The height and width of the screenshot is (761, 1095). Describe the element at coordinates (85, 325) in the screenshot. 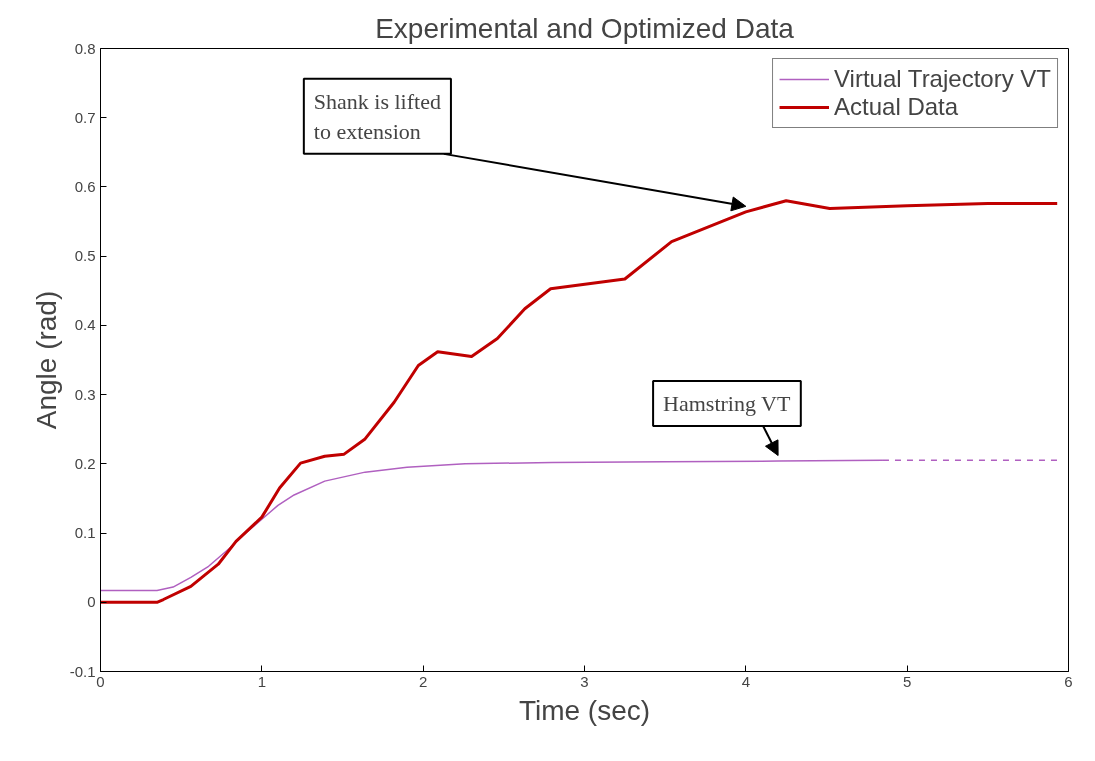

I see `y-tick-label: 0.4` at that location.